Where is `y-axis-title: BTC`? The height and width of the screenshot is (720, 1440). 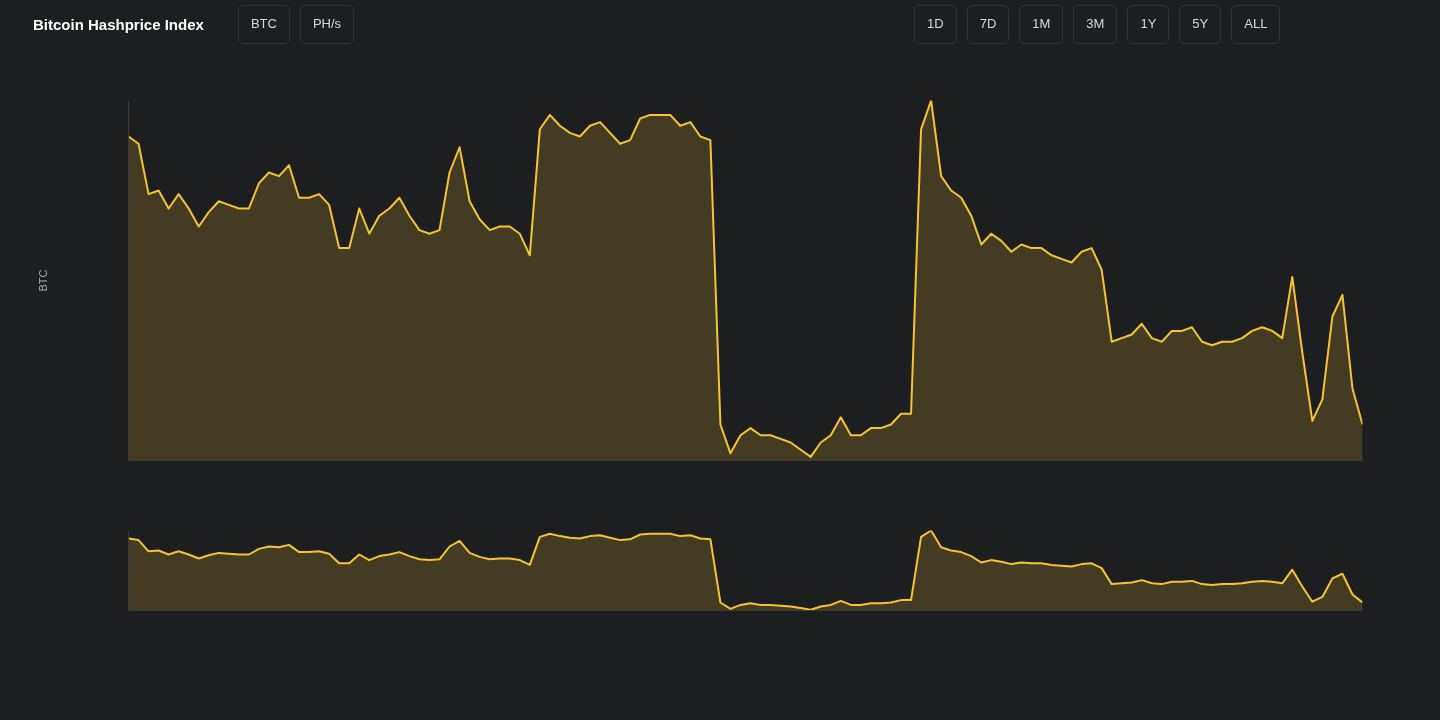 y-axis-title: BTC is located at coordinates (42, 280).